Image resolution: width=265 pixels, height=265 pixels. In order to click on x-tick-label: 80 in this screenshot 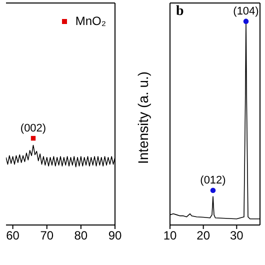, I will do `click(81, 235)`.